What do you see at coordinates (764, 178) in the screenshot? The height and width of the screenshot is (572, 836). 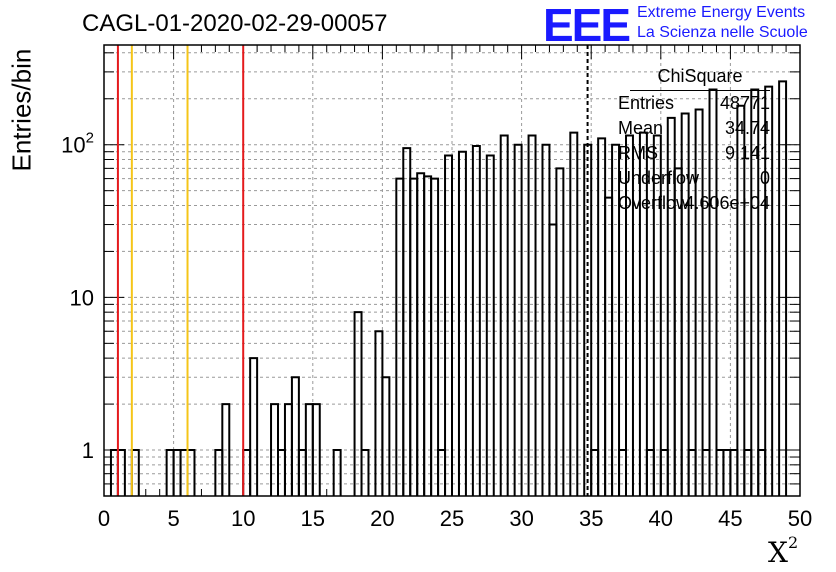 I see `stats-value: 0` at bounding box center [764, 178].